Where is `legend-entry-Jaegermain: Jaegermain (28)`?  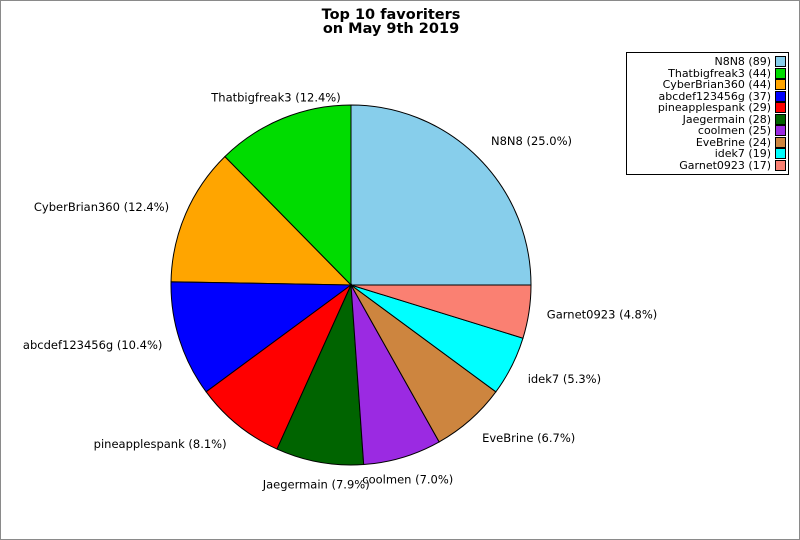
legend-entry-Jaegermain: Jaegermain (28) is located at coordinates (706, 119).